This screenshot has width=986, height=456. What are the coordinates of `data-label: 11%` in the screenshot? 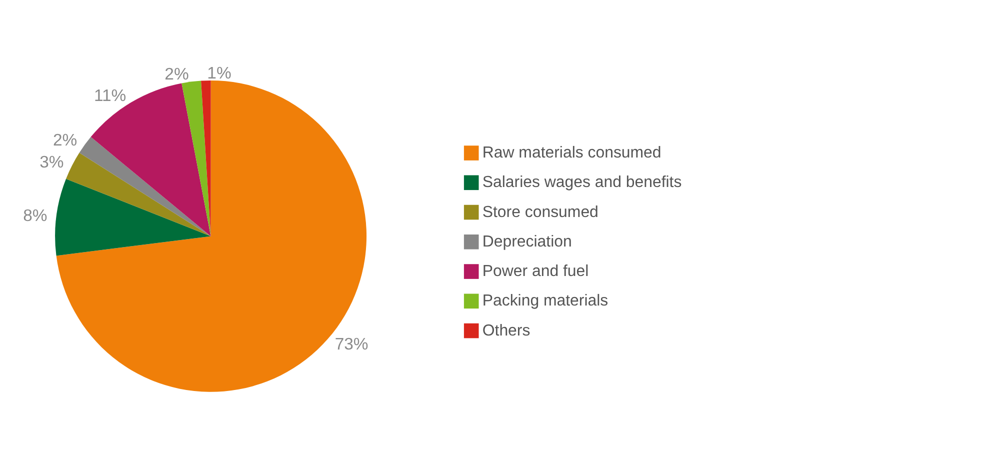 It's located at (110, 95).